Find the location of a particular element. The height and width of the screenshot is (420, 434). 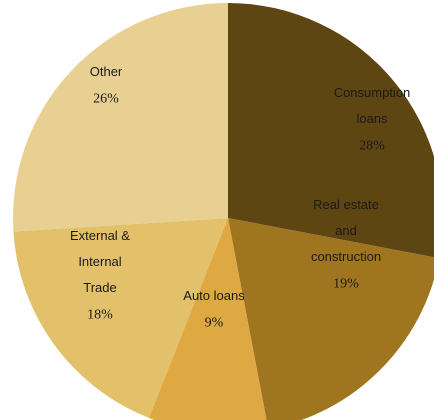

slice-category-label: Trade is located at coordinates (99, 287).